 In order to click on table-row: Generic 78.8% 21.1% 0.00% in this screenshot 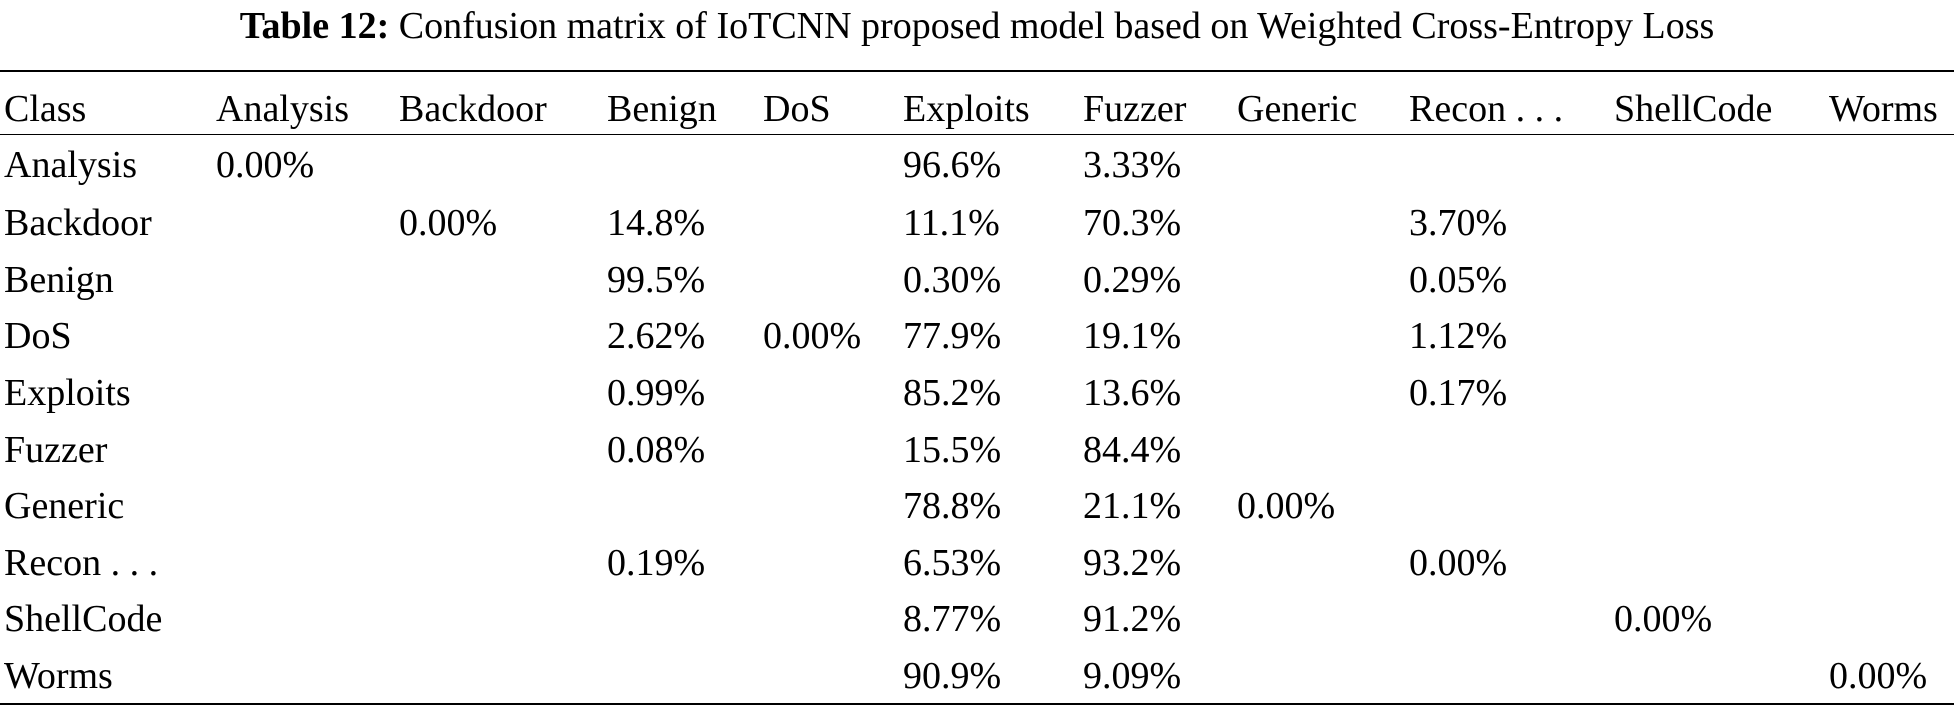, I will do `click(977, 506)`.